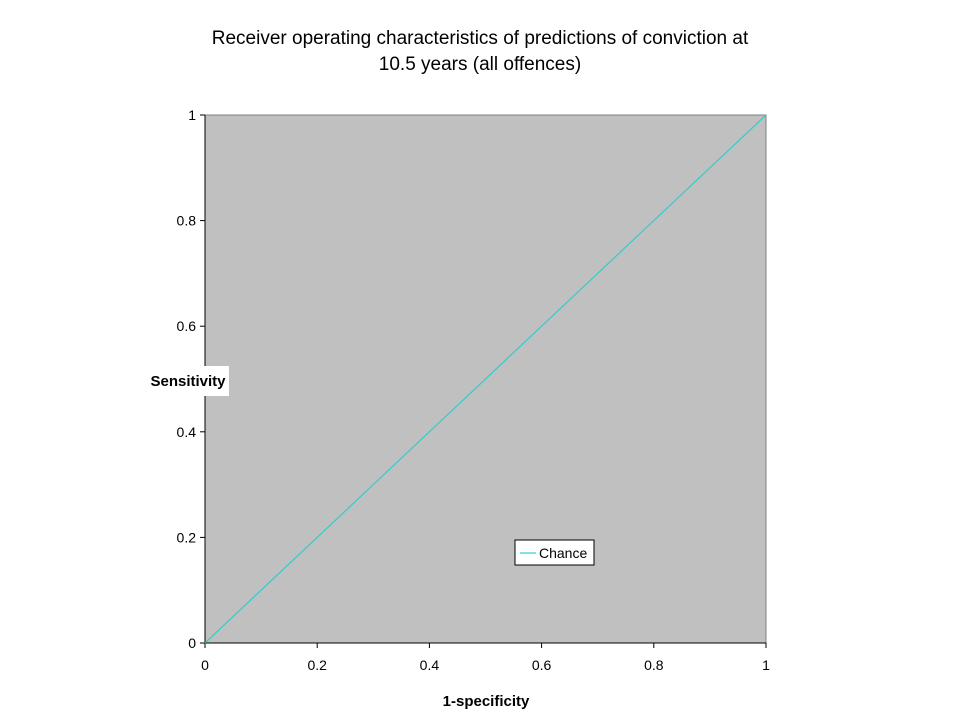  I want to click on y-axis-label: Sensitivity, so click(188, 381).